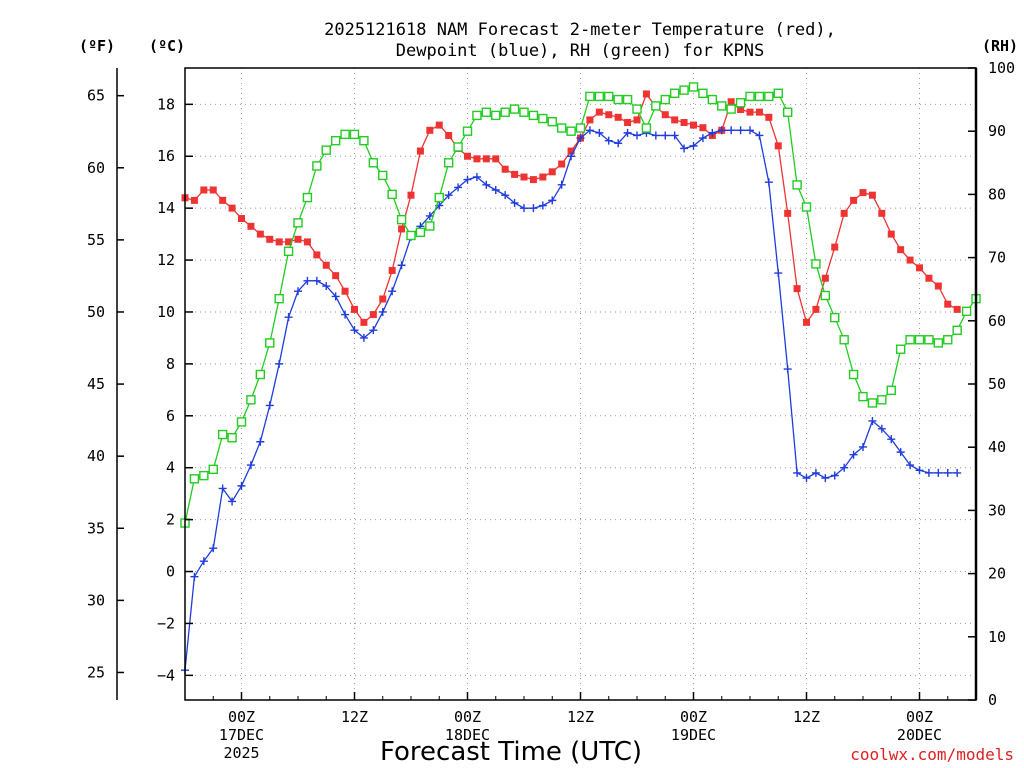  What do you see at coordinates (96, 96) in the screenshot?
I see `fahrenheit-tick-label: 65` at bounding box center [96, 96].